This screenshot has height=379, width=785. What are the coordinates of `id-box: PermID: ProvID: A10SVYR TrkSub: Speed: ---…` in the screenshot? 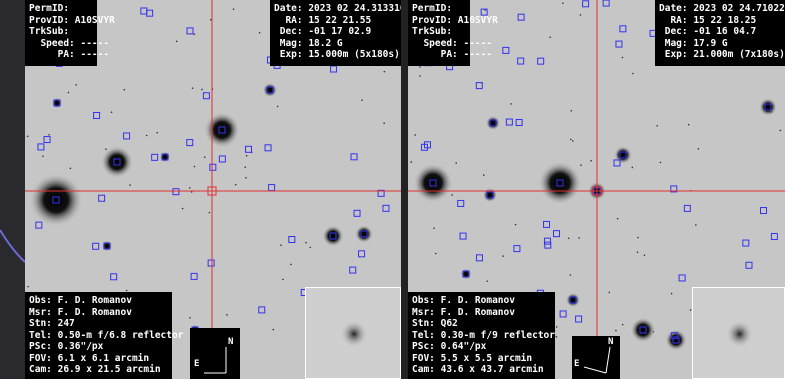 It's located at (70, 33).